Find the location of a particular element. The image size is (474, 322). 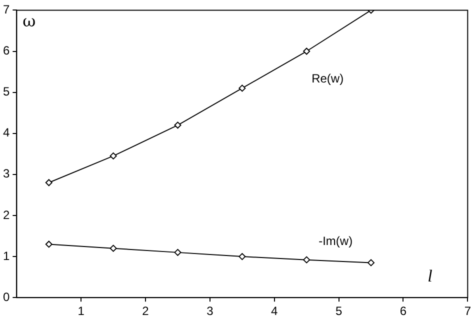

y-tick-label: 4 is located at coordinates (6, 133).